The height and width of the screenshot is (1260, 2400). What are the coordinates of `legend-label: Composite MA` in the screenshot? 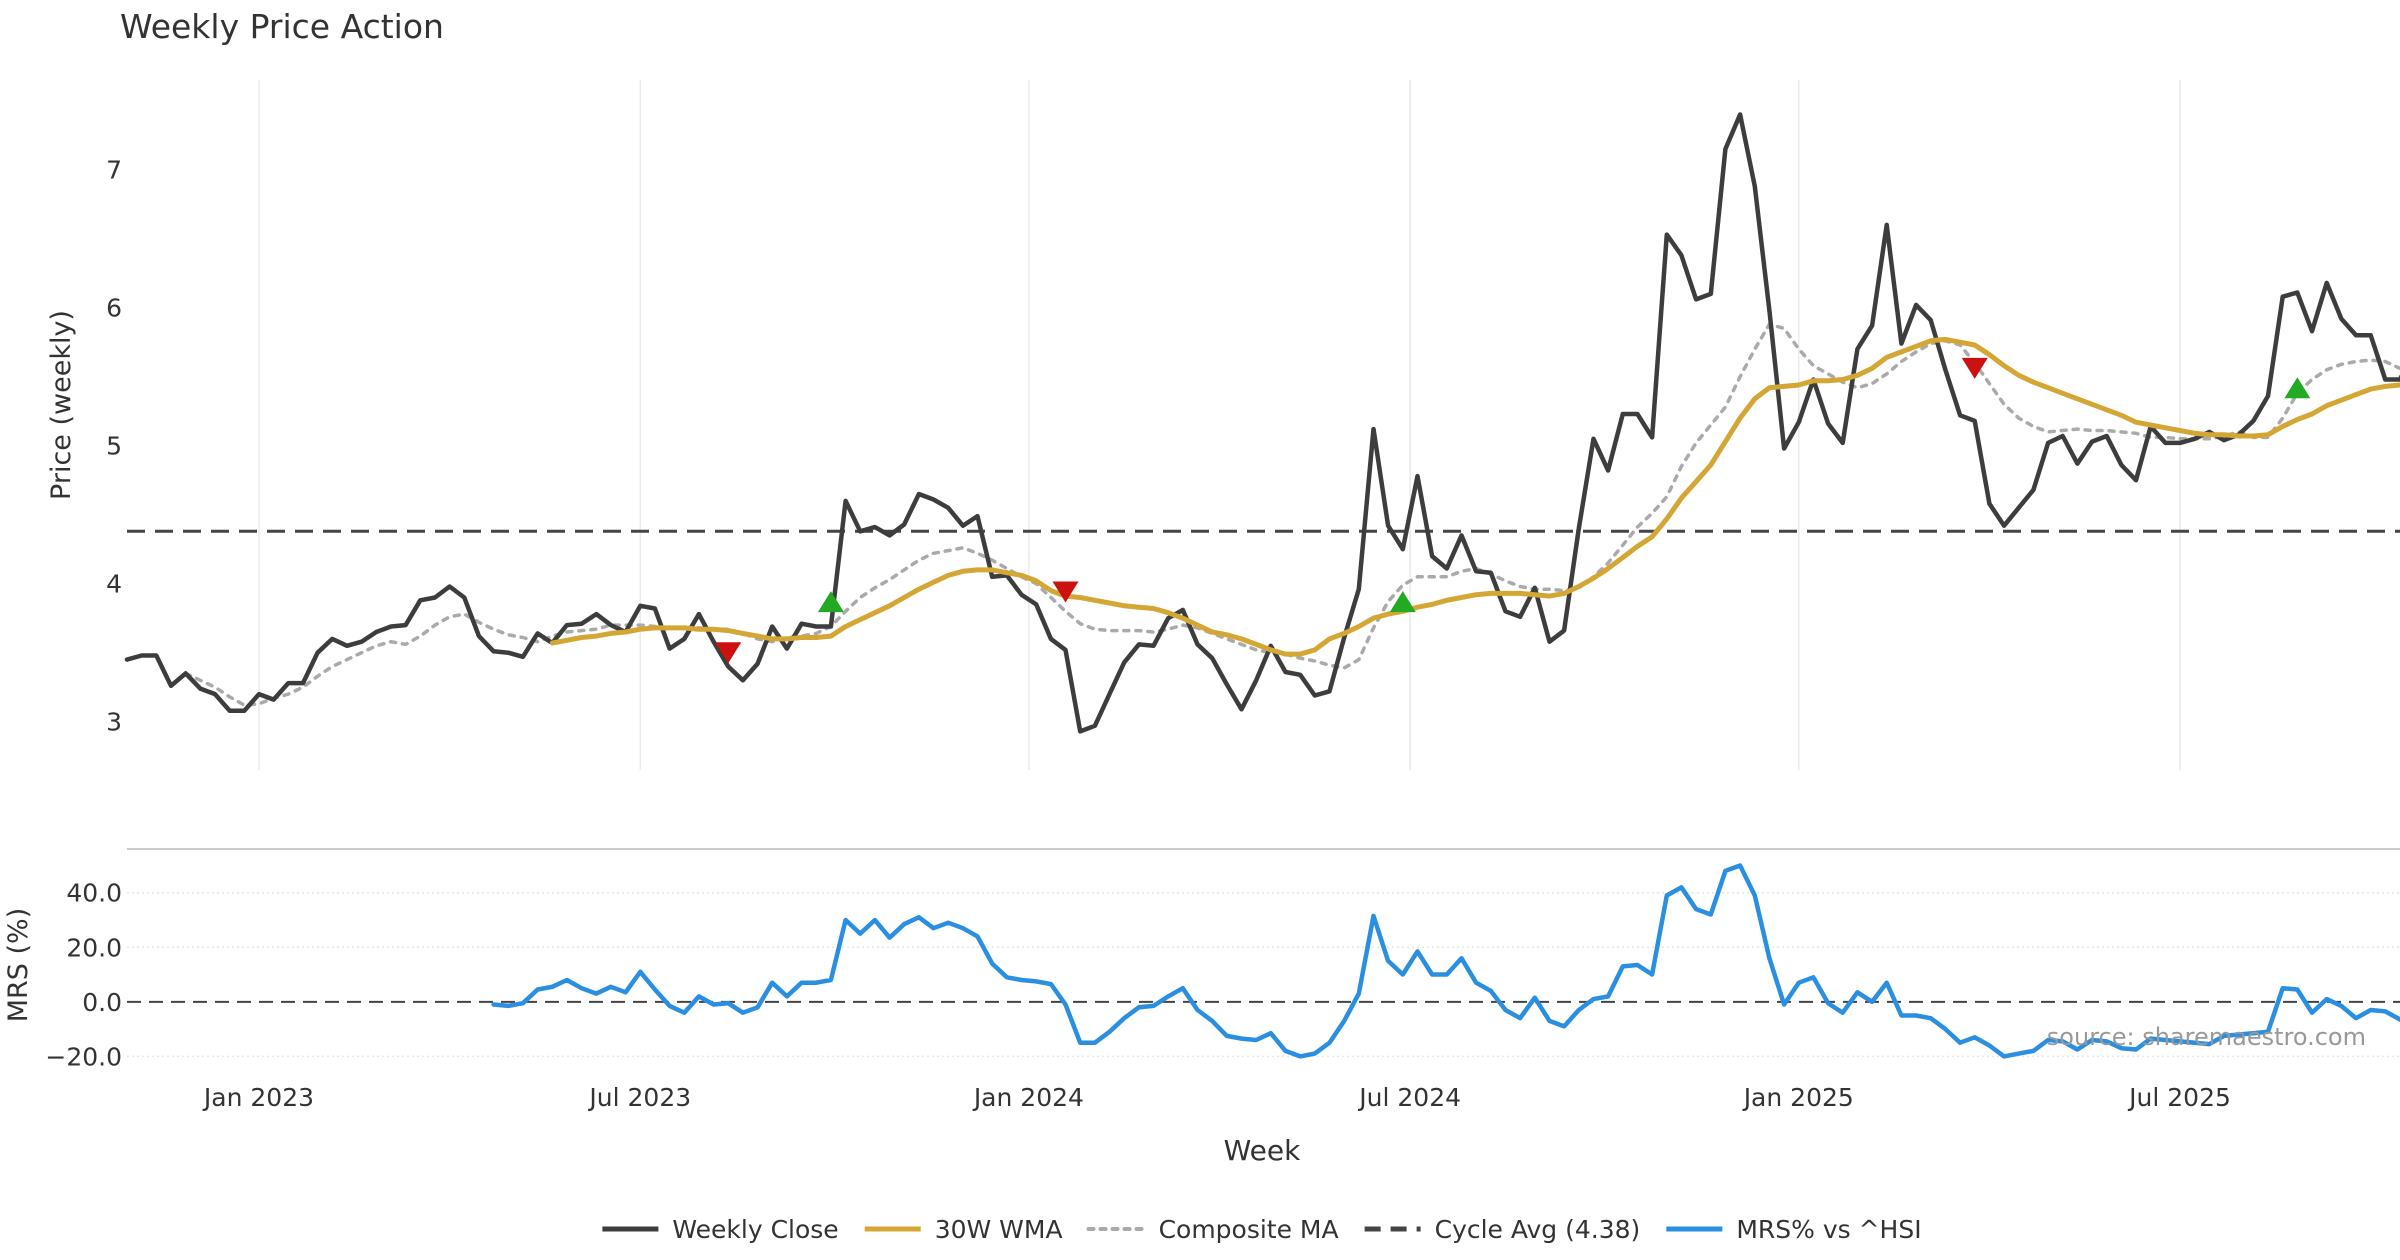 It's located at (1249, 1229).